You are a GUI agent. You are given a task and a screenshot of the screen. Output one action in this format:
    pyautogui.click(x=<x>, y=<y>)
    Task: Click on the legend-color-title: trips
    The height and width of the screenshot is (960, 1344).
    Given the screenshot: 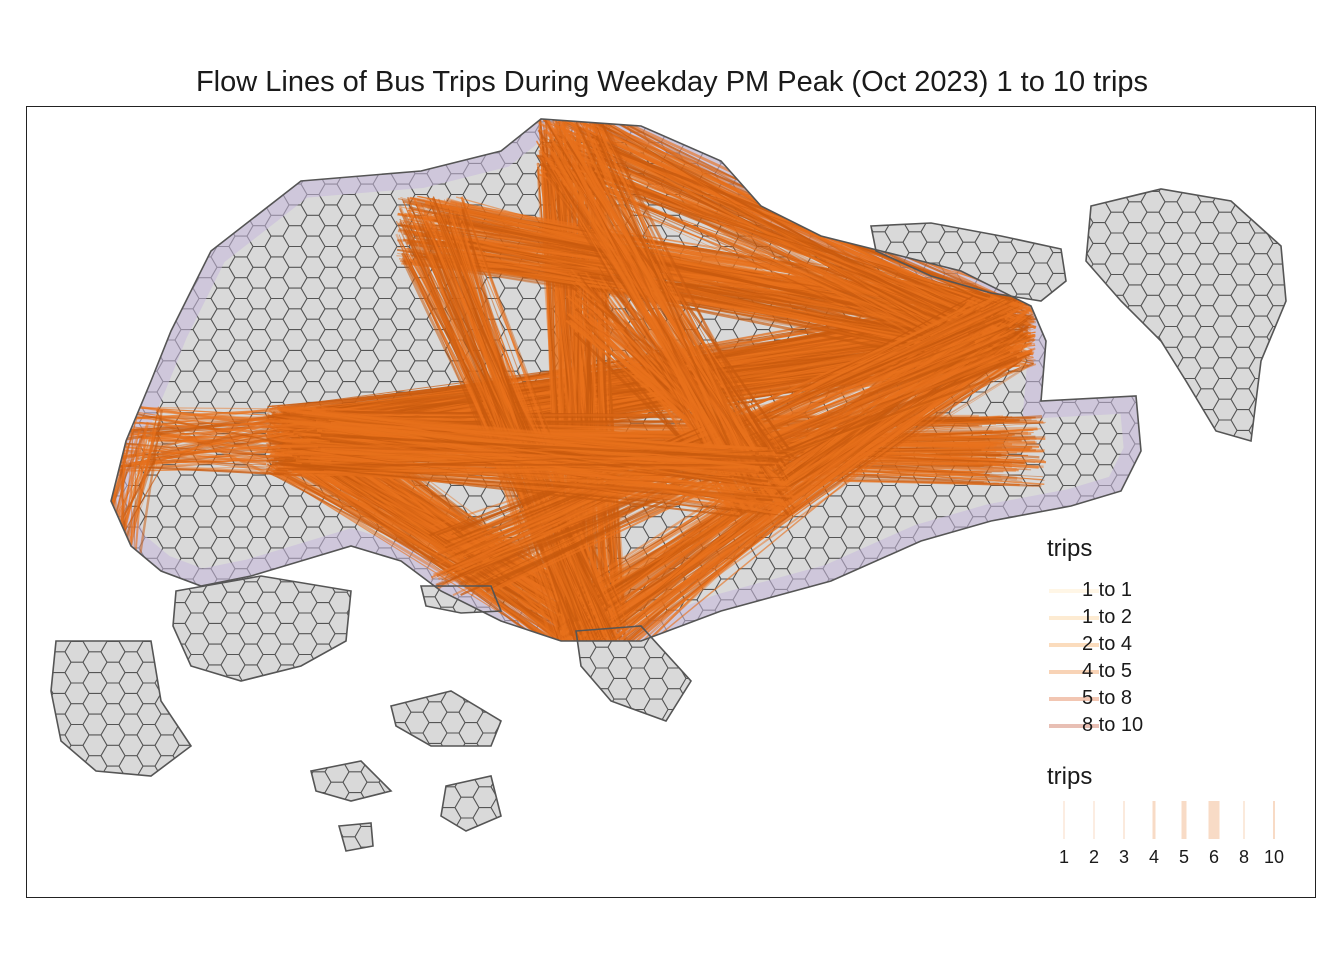 What is the action you would take?
    pyautogui.click(x=1070, y=548)
    